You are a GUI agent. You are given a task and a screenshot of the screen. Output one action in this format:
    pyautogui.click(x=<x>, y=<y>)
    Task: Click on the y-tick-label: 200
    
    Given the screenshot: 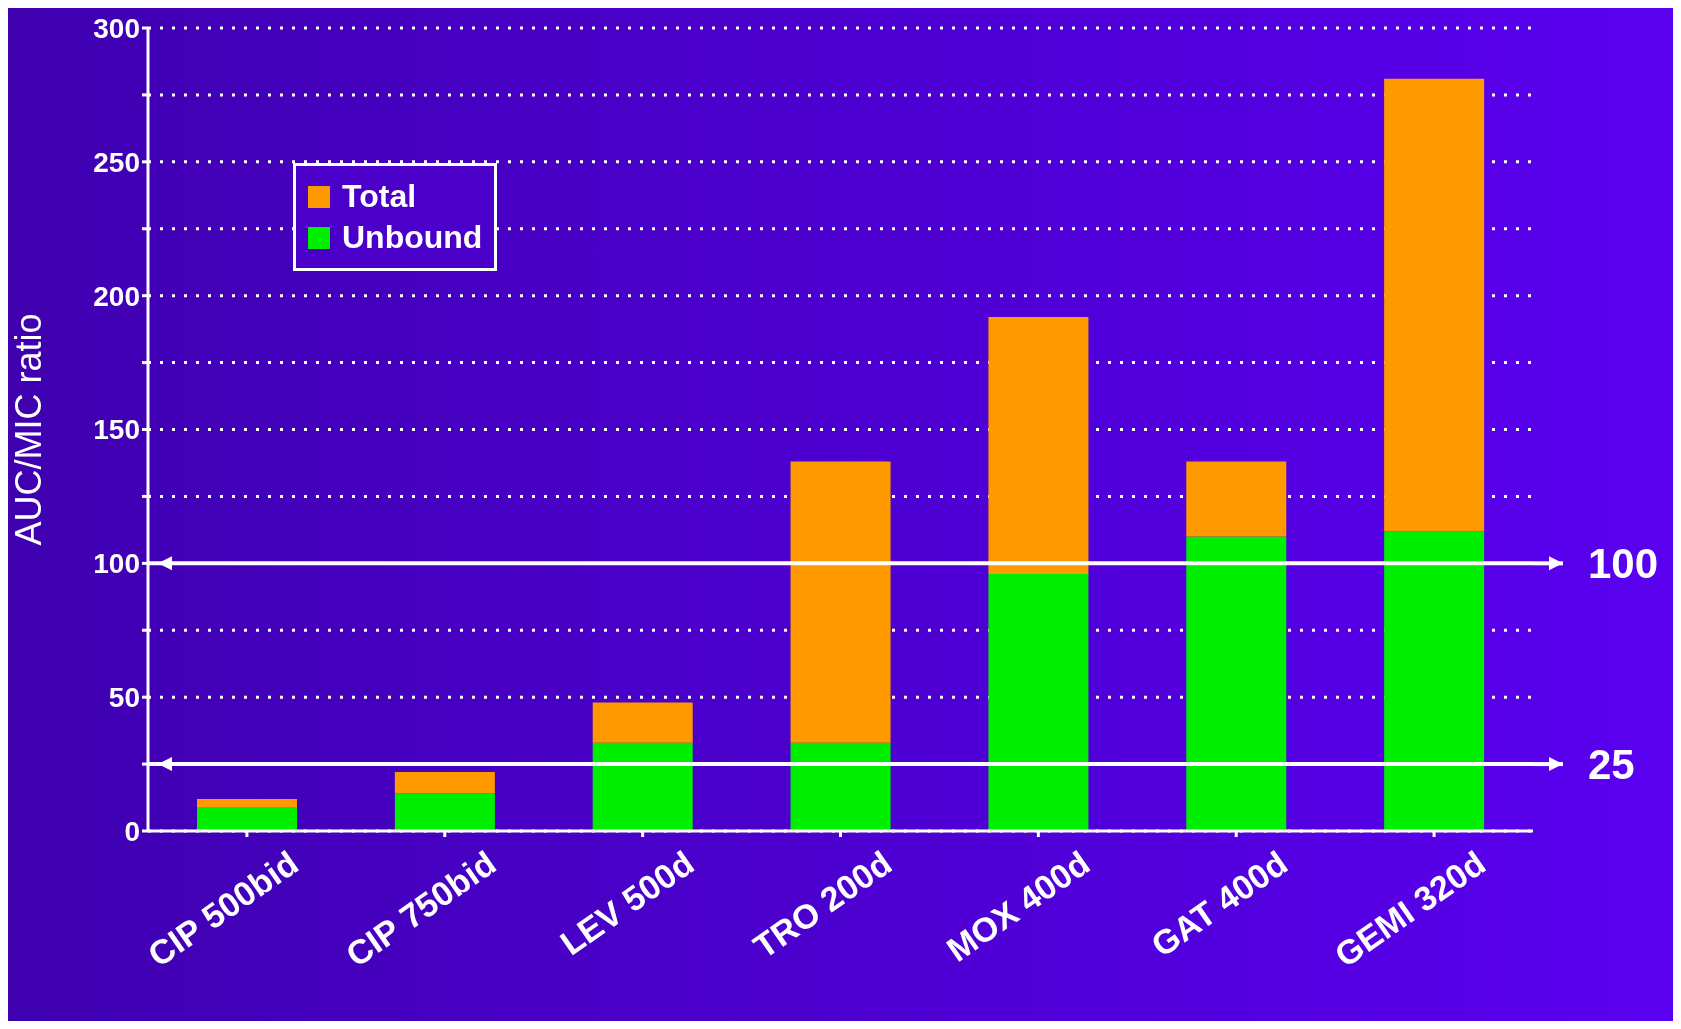 What is the action you would take?
    pyautogui.click(x=116, y=296)
    